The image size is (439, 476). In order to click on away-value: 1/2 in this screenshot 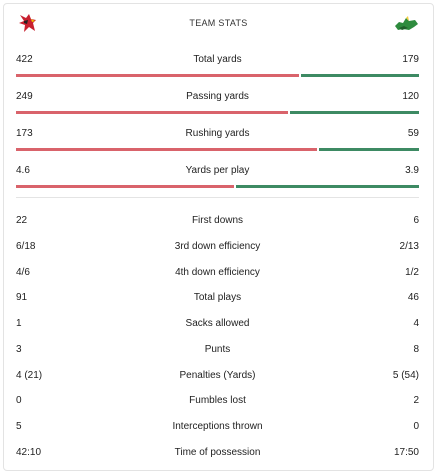, I will do `click(412, 272)`.